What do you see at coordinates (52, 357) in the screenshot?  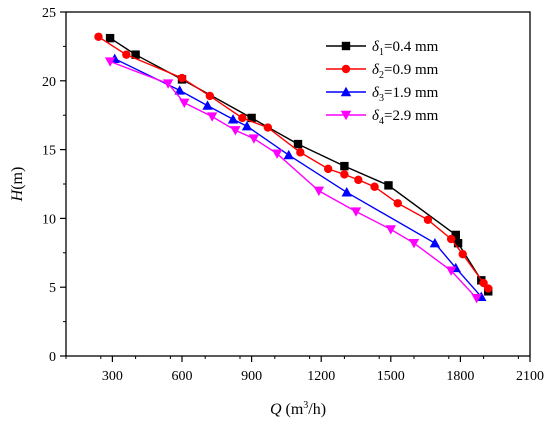 I see `y-tick-label: 0` at bounding box center [52, 357].